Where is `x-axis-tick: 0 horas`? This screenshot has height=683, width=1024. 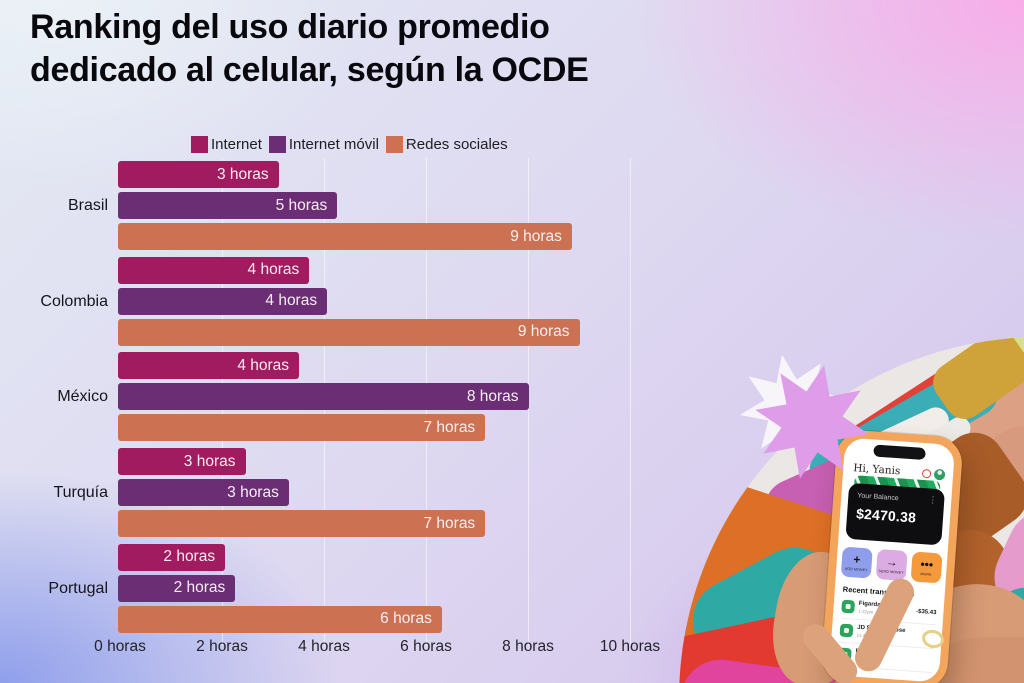 x-axis-tick: 0 horas is located at coordinates (120, 646).